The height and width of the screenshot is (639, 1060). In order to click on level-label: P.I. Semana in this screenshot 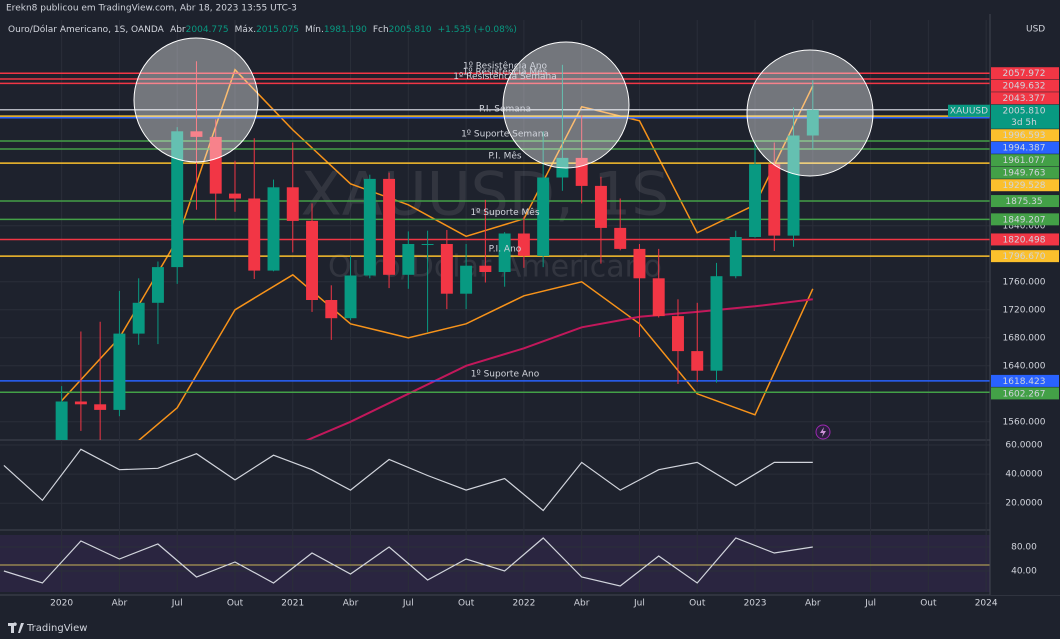, I will do `click(505, 110)`.